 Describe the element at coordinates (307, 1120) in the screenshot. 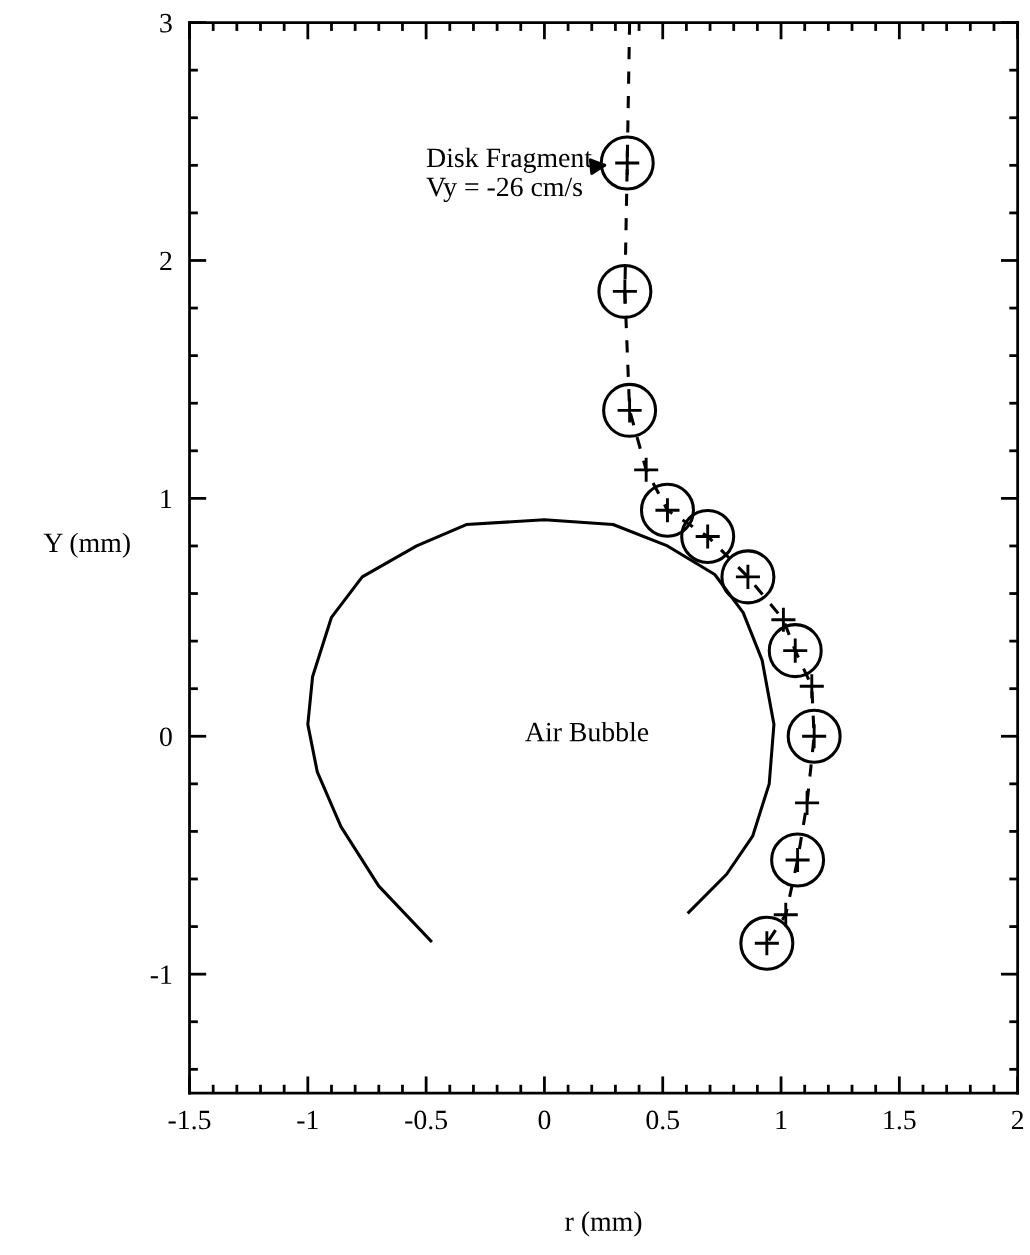

I see `x-tick-label: -1` at that location.